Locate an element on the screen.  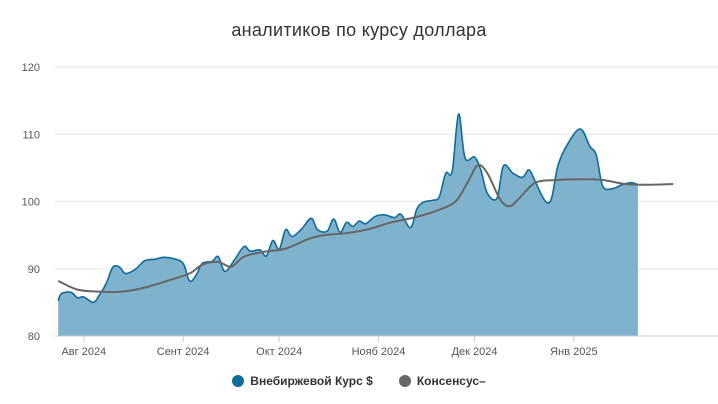
y-tick-label-2: 100 is located at coordinates (31, 203).